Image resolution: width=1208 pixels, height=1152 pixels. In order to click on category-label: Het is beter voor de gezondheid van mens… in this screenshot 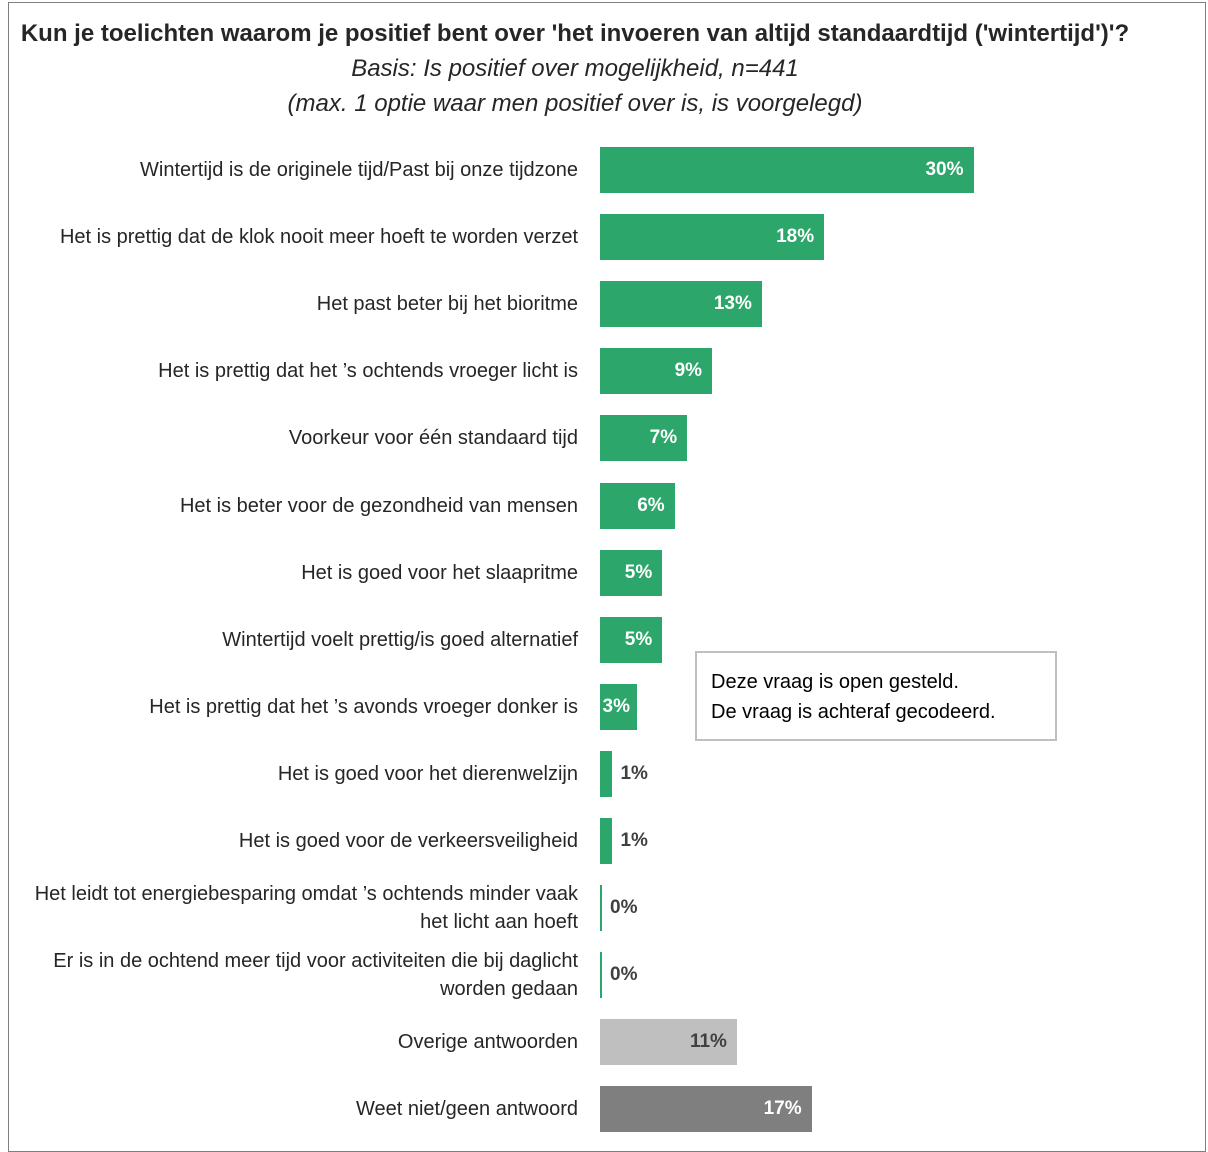, I will do `click(378, 505)`.